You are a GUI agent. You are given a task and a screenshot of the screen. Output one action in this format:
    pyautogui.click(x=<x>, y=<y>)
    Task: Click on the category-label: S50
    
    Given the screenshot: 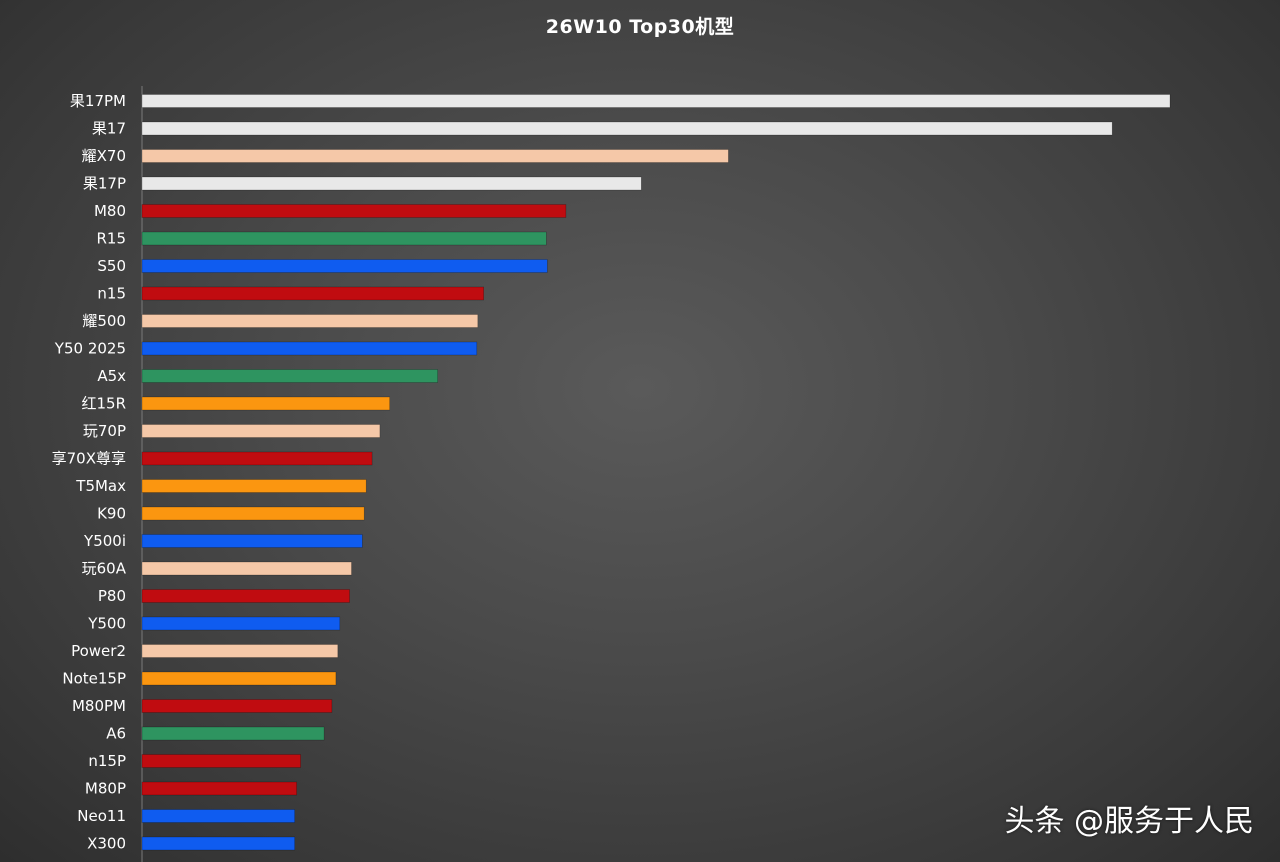 What is the action you would take?
    pyautogui.click(x=111, y=266)
    